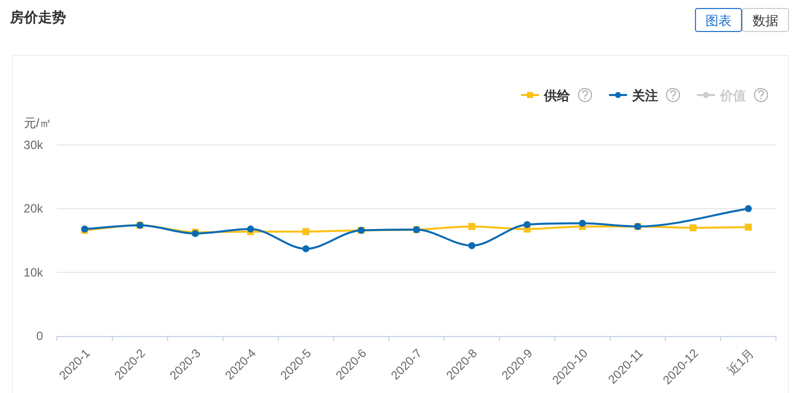  I want to click on chart-title: 房价走势, so click(37, 17).